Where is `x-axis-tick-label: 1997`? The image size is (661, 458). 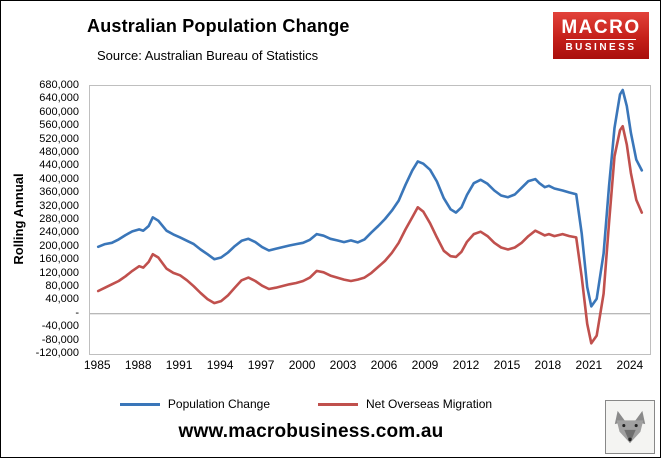
x-axis-tick-label: 1997 is located at coordinates (261, 365).